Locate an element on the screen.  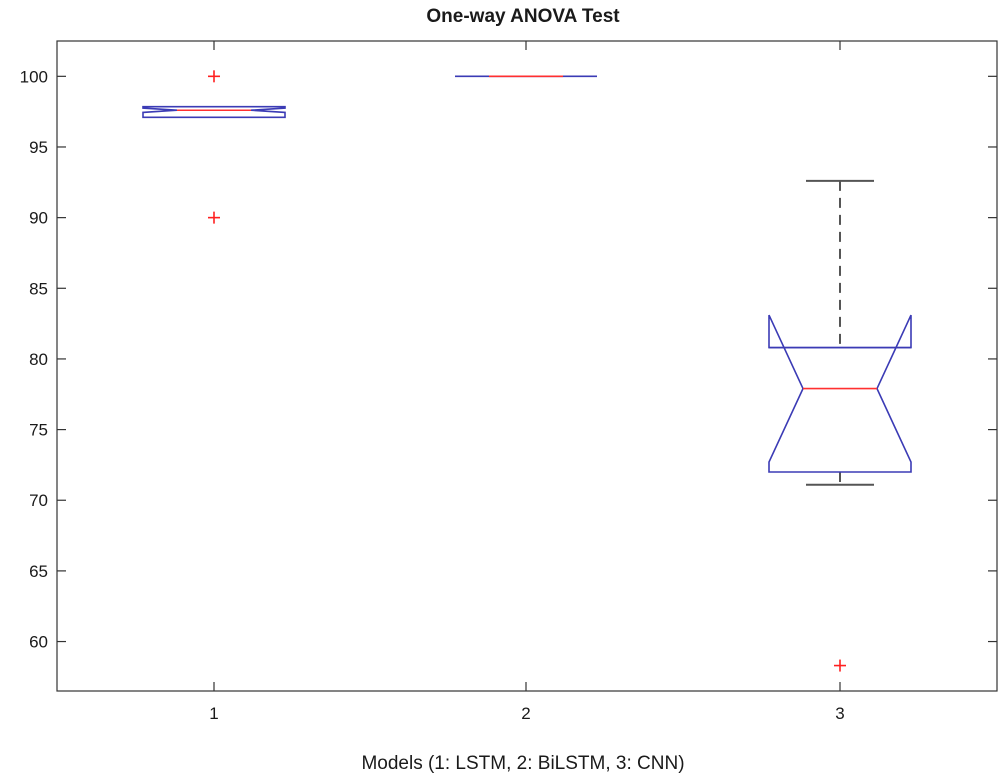
y-tick-label: 75 is located at coordinates (38, 430).